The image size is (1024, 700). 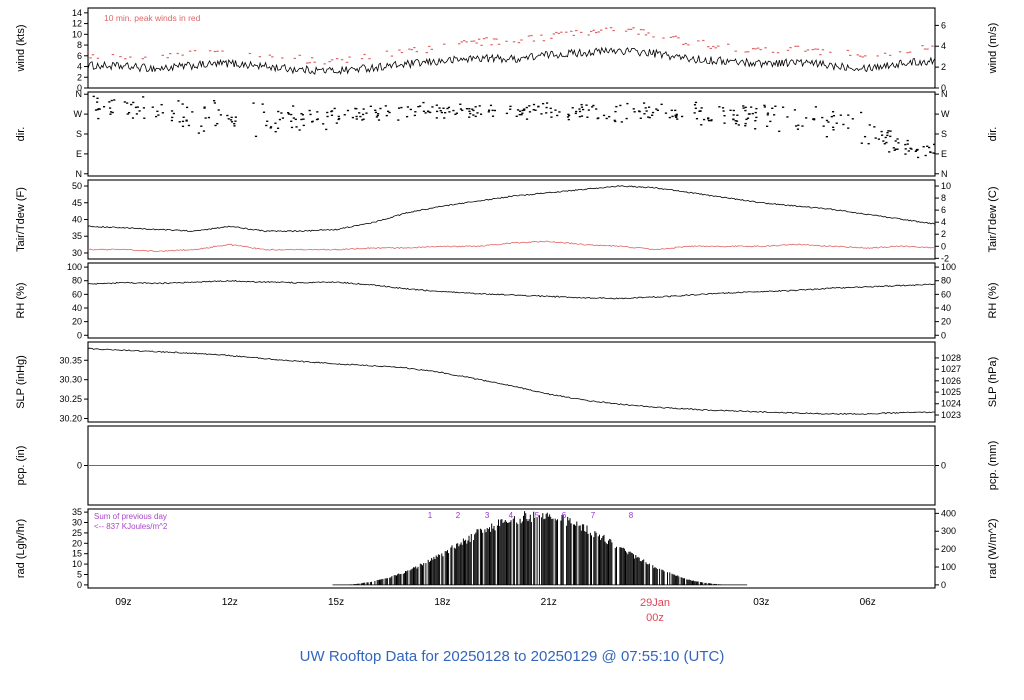 I want to click on dir-right-axis-label: dir., so click(x=993, y=134).